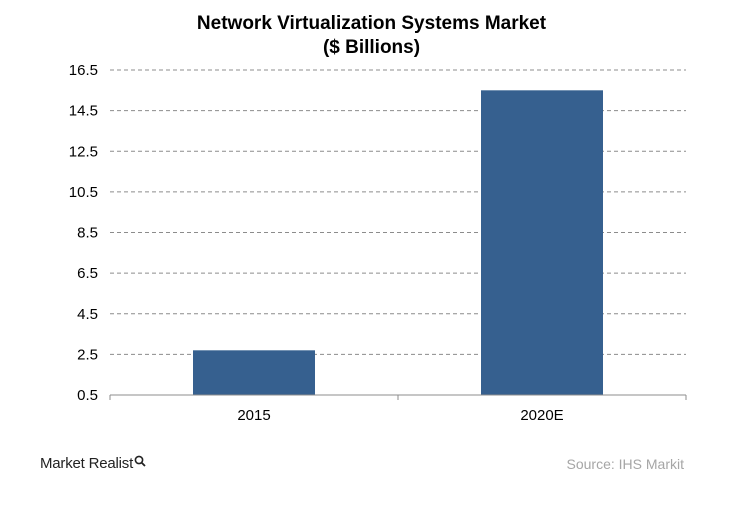 Image resolution: width=743 pixels, height=505 pixels. Describe the element at coordinates (87, 314) in the screenshot. I see `y-tick-label: 4.5` at that location.